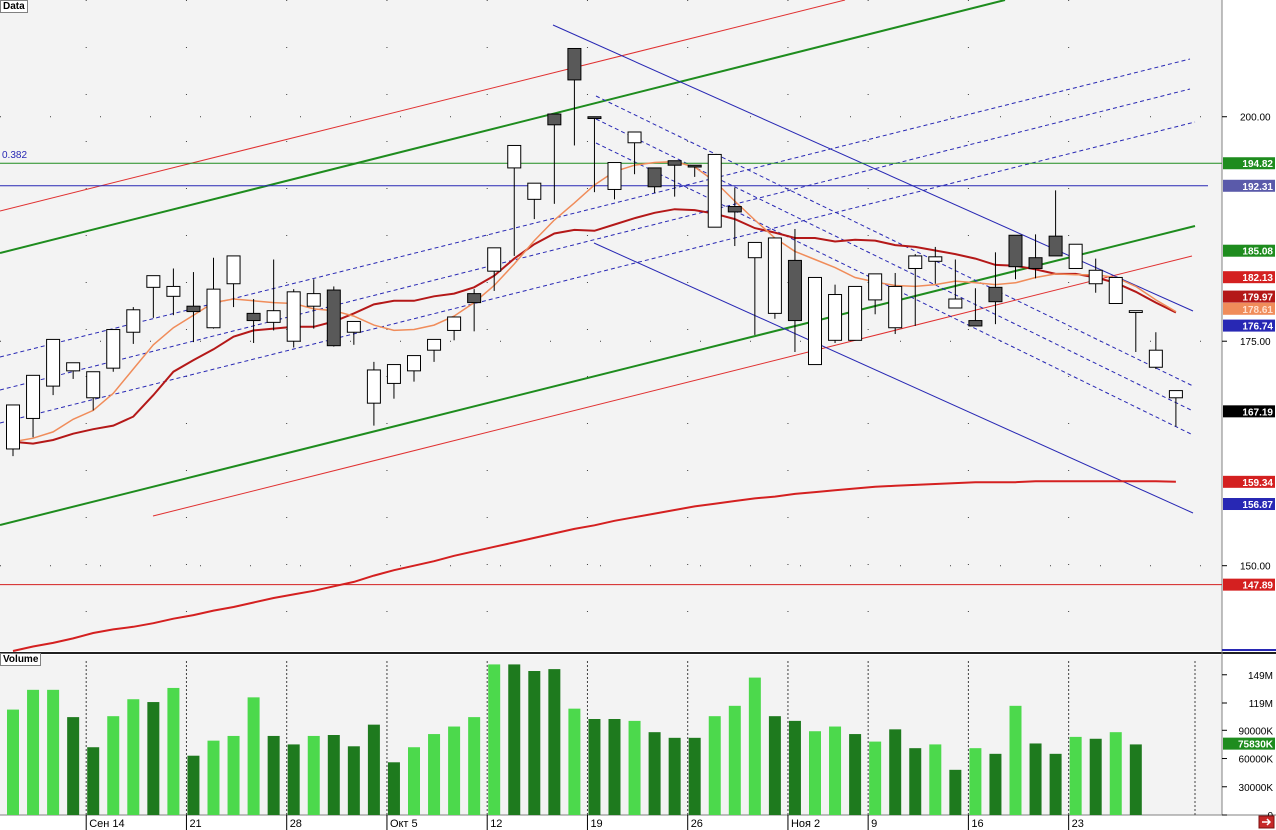  Describe the element at coordinates (496, 824) in the screenshot. I see `date-axis-label: 12` at that location.